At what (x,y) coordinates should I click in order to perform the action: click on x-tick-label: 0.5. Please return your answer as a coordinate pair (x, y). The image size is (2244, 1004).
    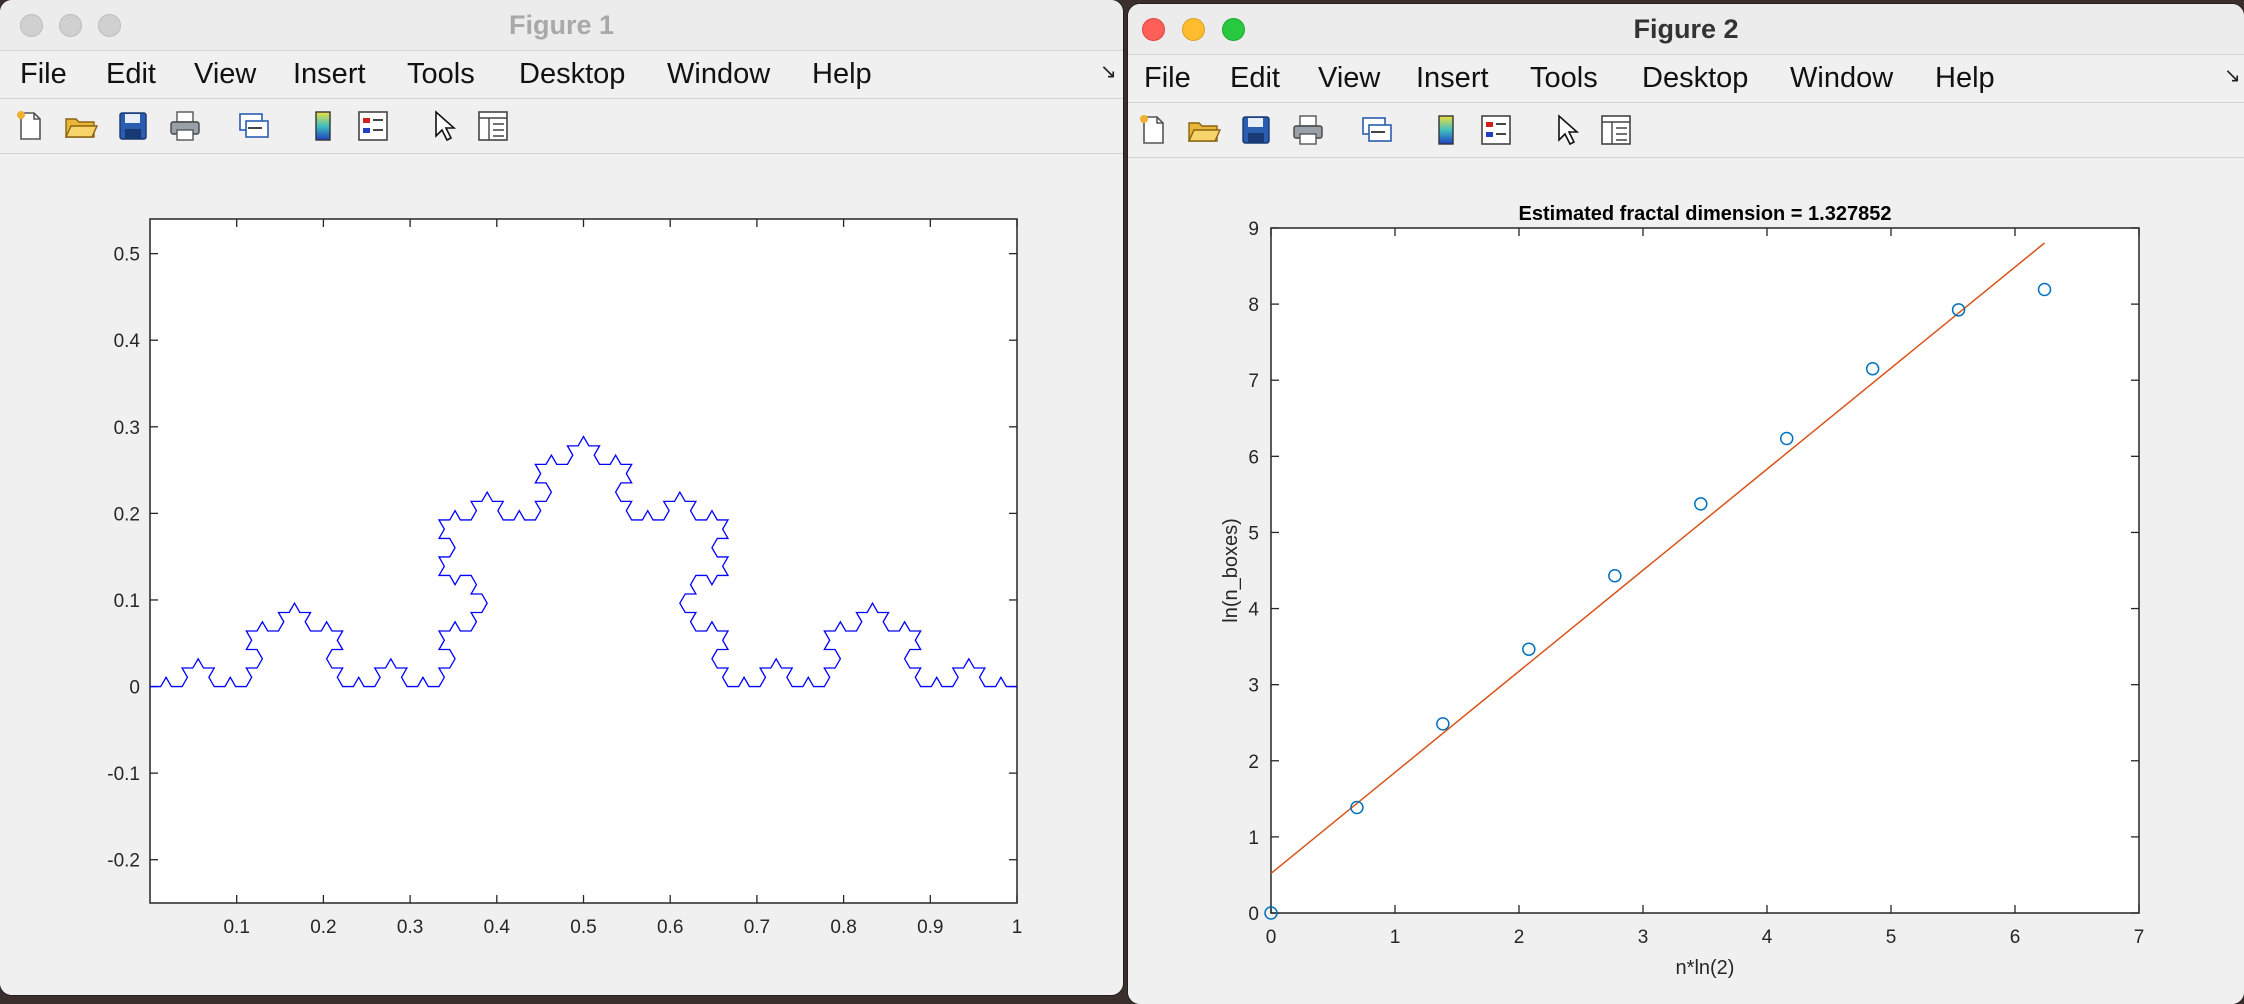
    Looking at the image, I should click on (583, 927).